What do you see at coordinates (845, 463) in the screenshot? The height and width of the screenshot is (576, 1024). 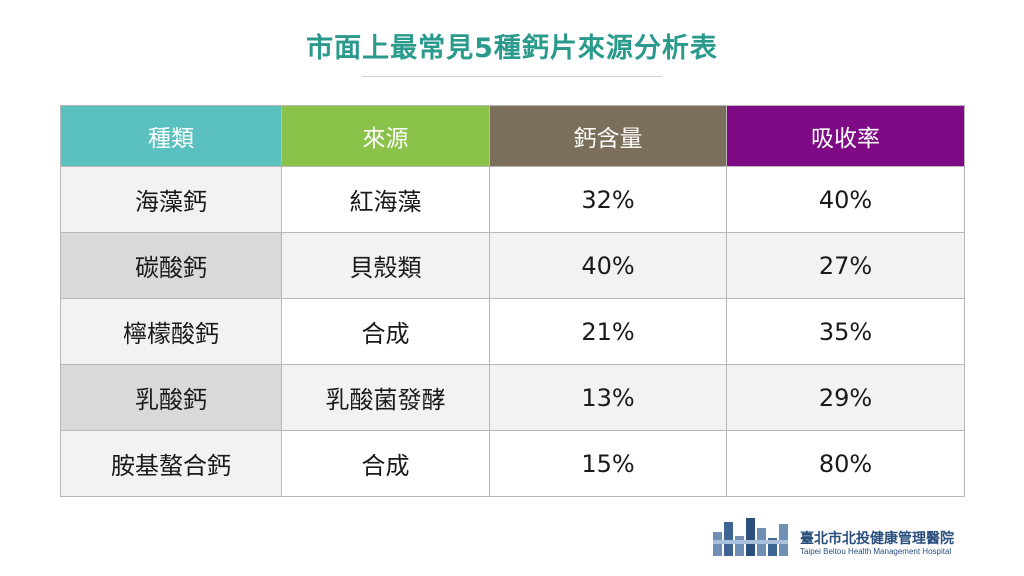 I see `cell-absorption-rate: 80%` at bounding box center [845, 463].